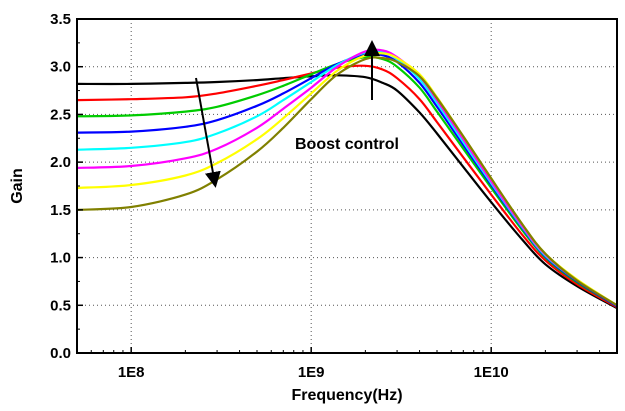 This screenshot has height=411, width=625. Describe the element at coordinates (60, 305) in the screenshot. I see `y-tick-label: 0.5` at that location.